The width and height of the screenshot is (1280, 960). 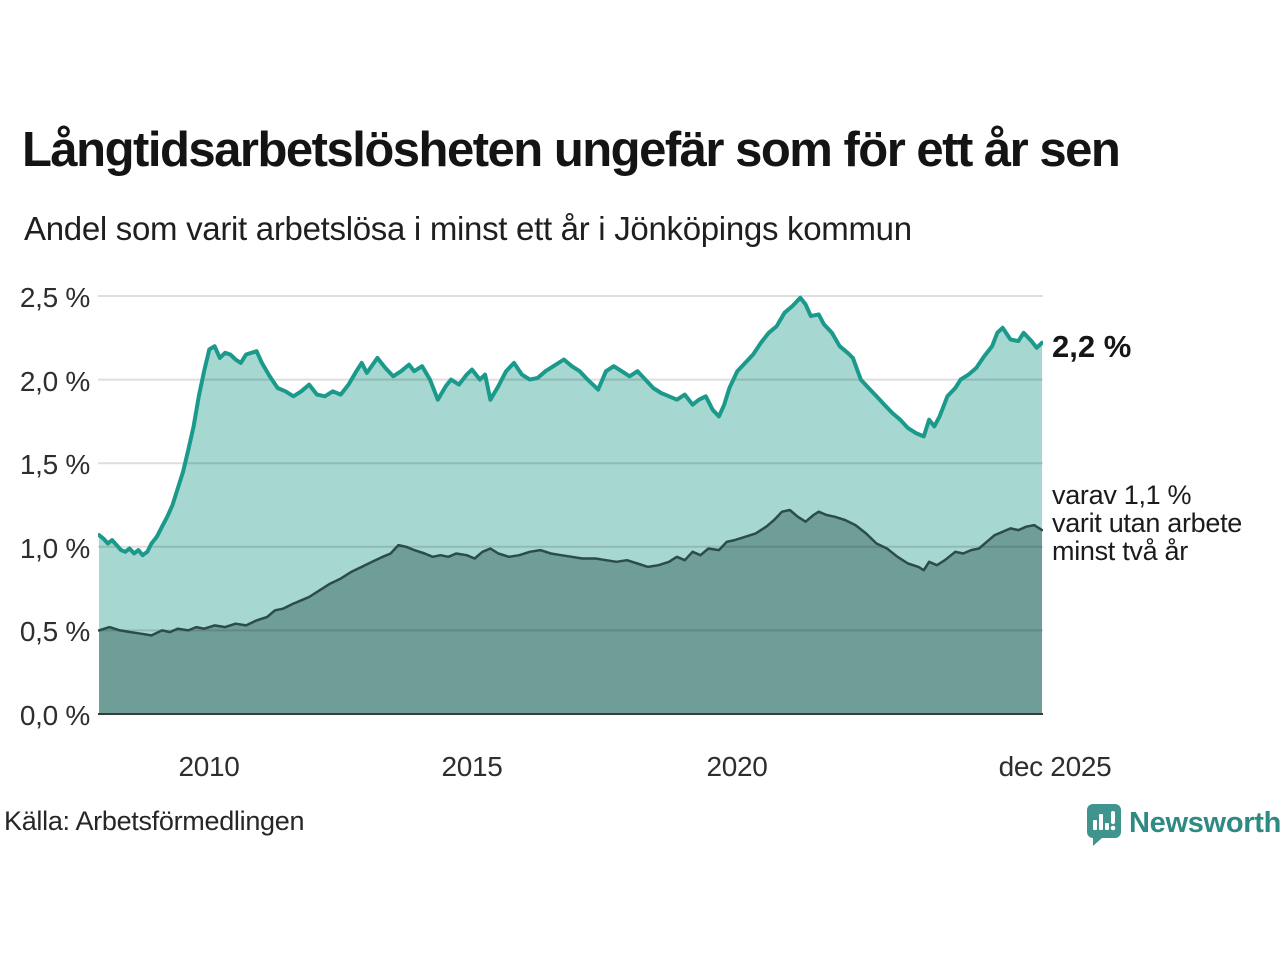 What do you see at coordinates (154, 821) in the screenshot?
I see `source-credit: Källa: Arbetsförmedlingen` at bounding box center [154, 821].